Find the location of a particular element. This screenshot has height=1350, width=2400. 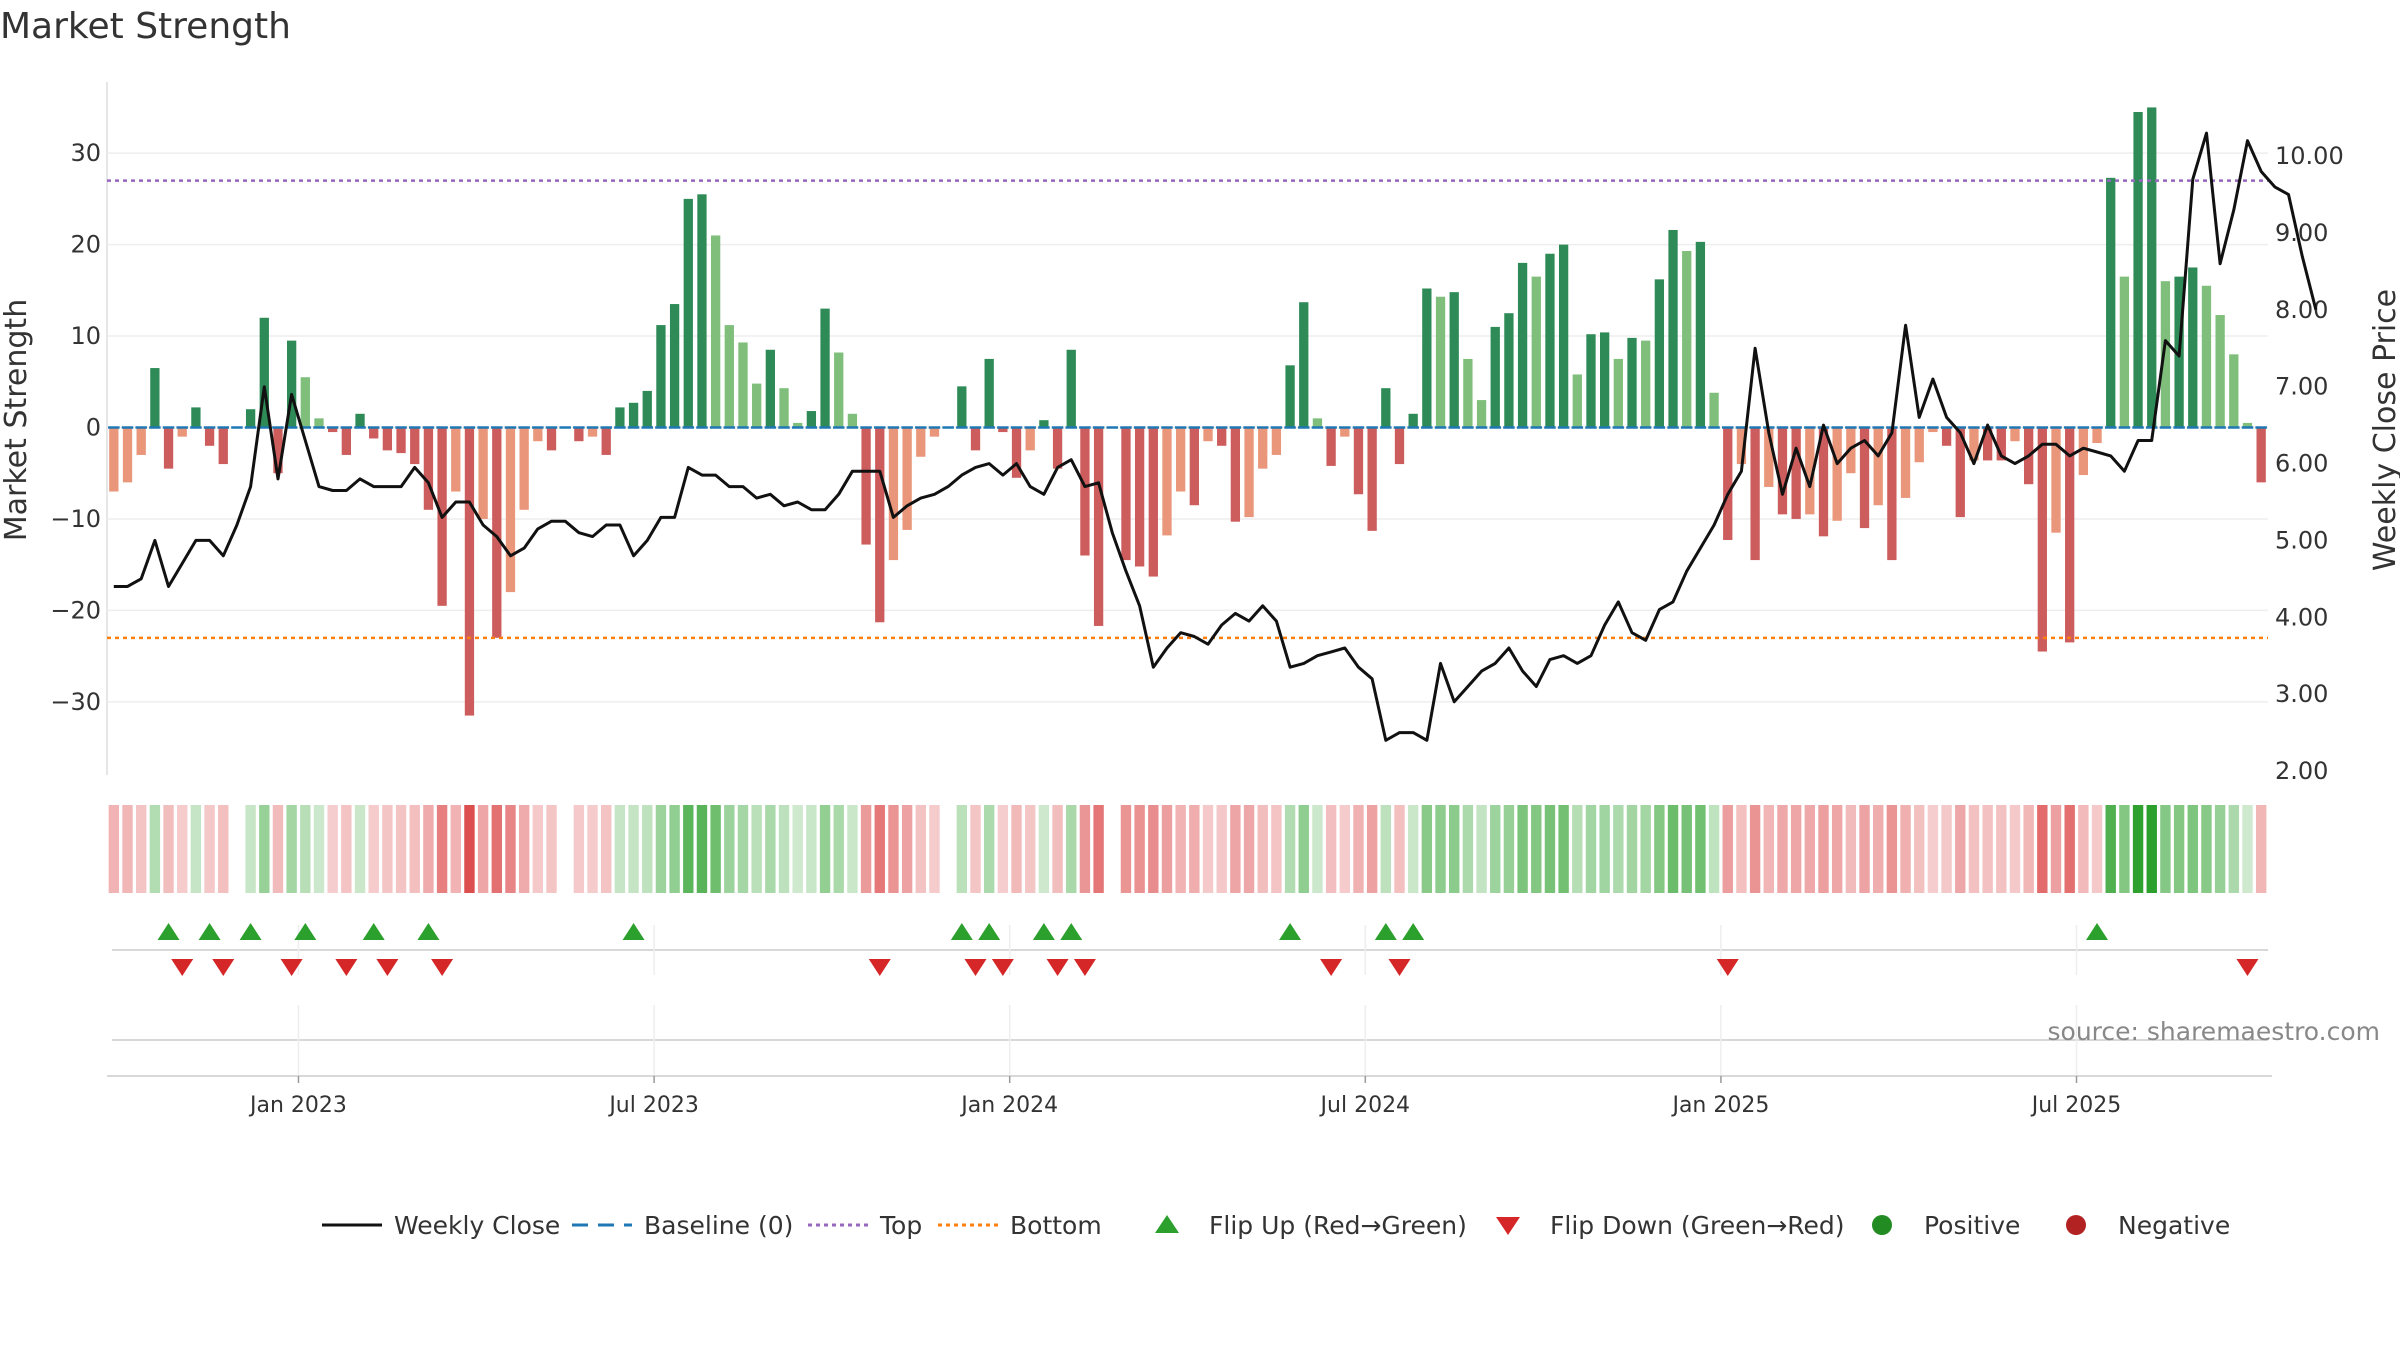

right-tick-label: 2.00 is located at coordinates (2301, 771).